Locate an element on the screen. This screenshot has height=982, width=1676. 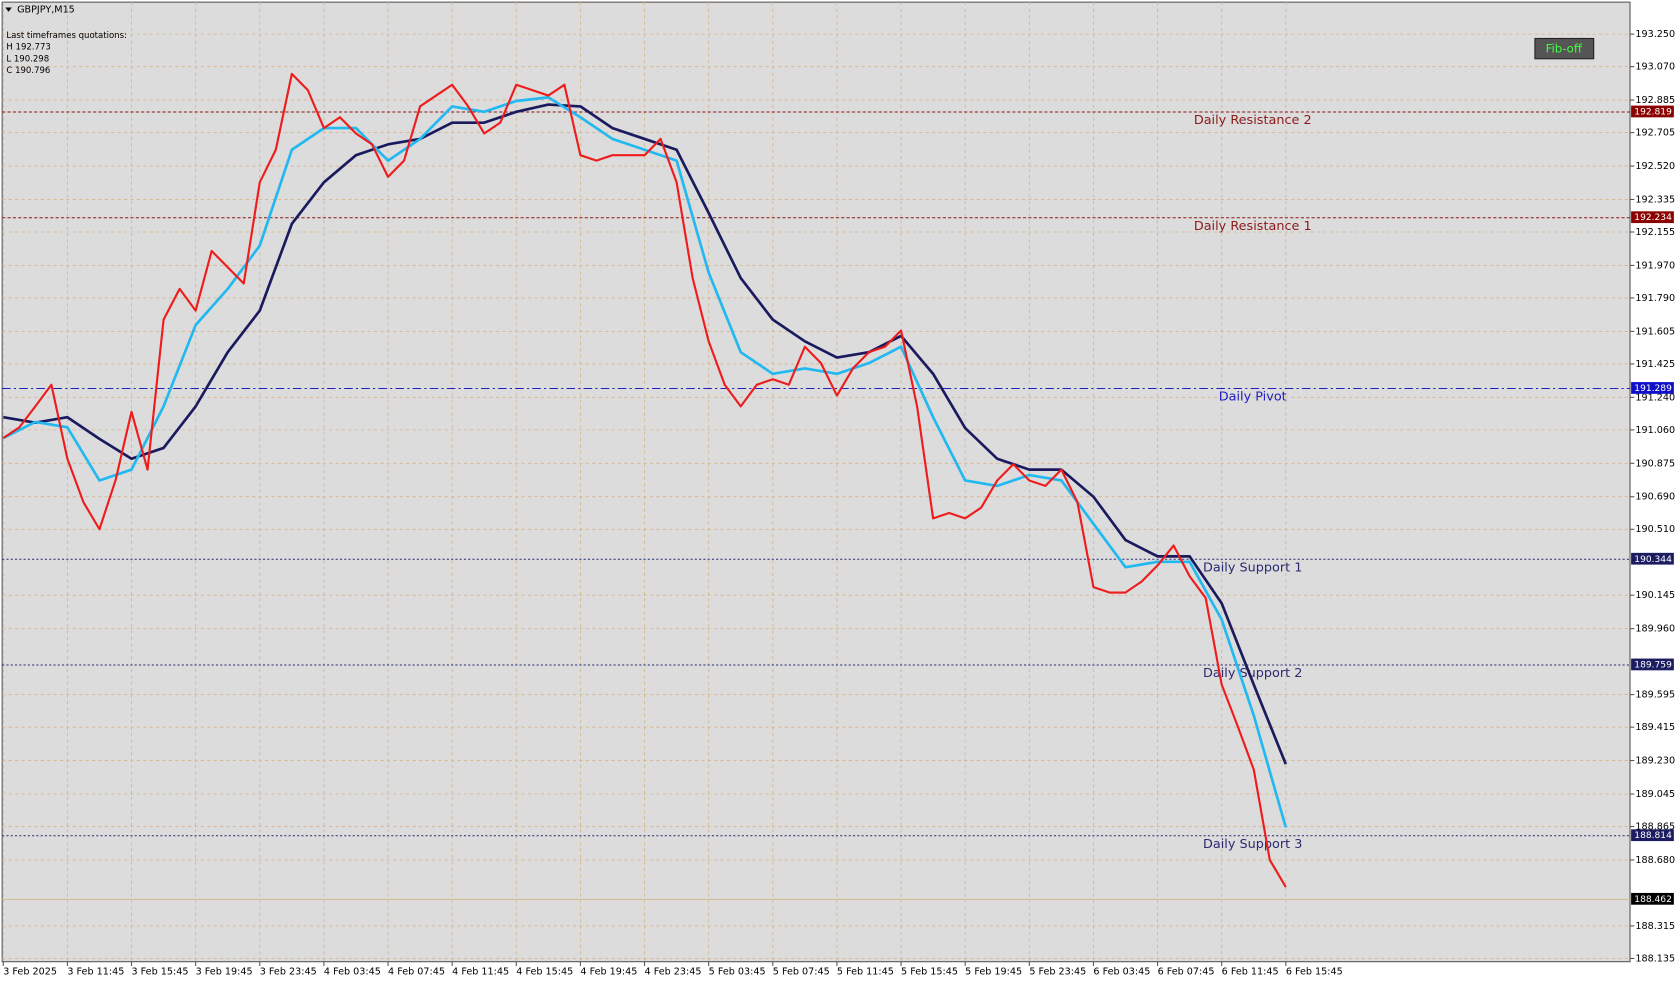
y-tick-label: 188.315 is located at coordinates (1655, 926).